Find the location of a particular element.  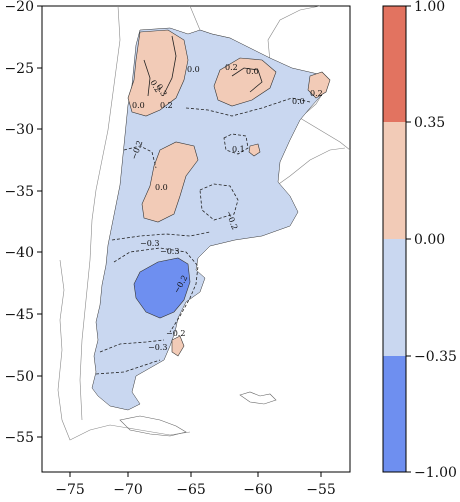

contour-line-neg-small-loop is located at coordinates (236, 144).